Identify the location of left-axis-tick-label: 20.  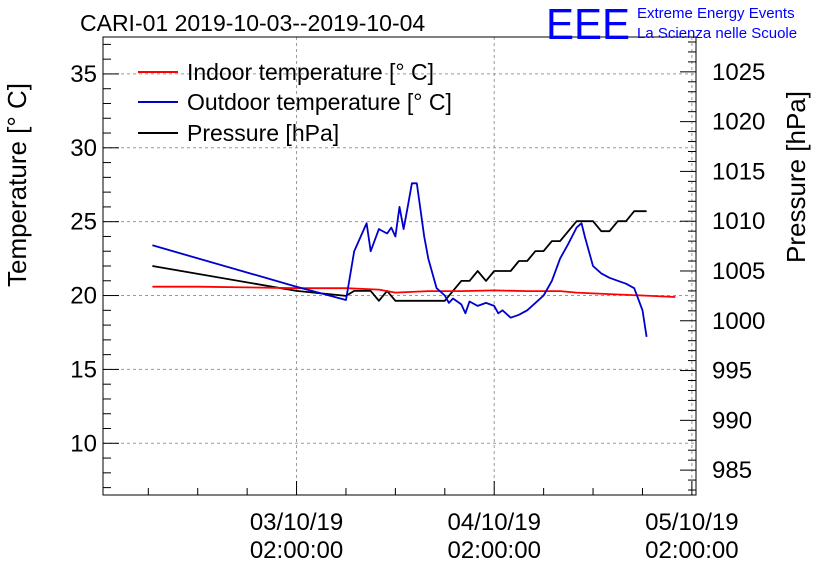
(83, 296).